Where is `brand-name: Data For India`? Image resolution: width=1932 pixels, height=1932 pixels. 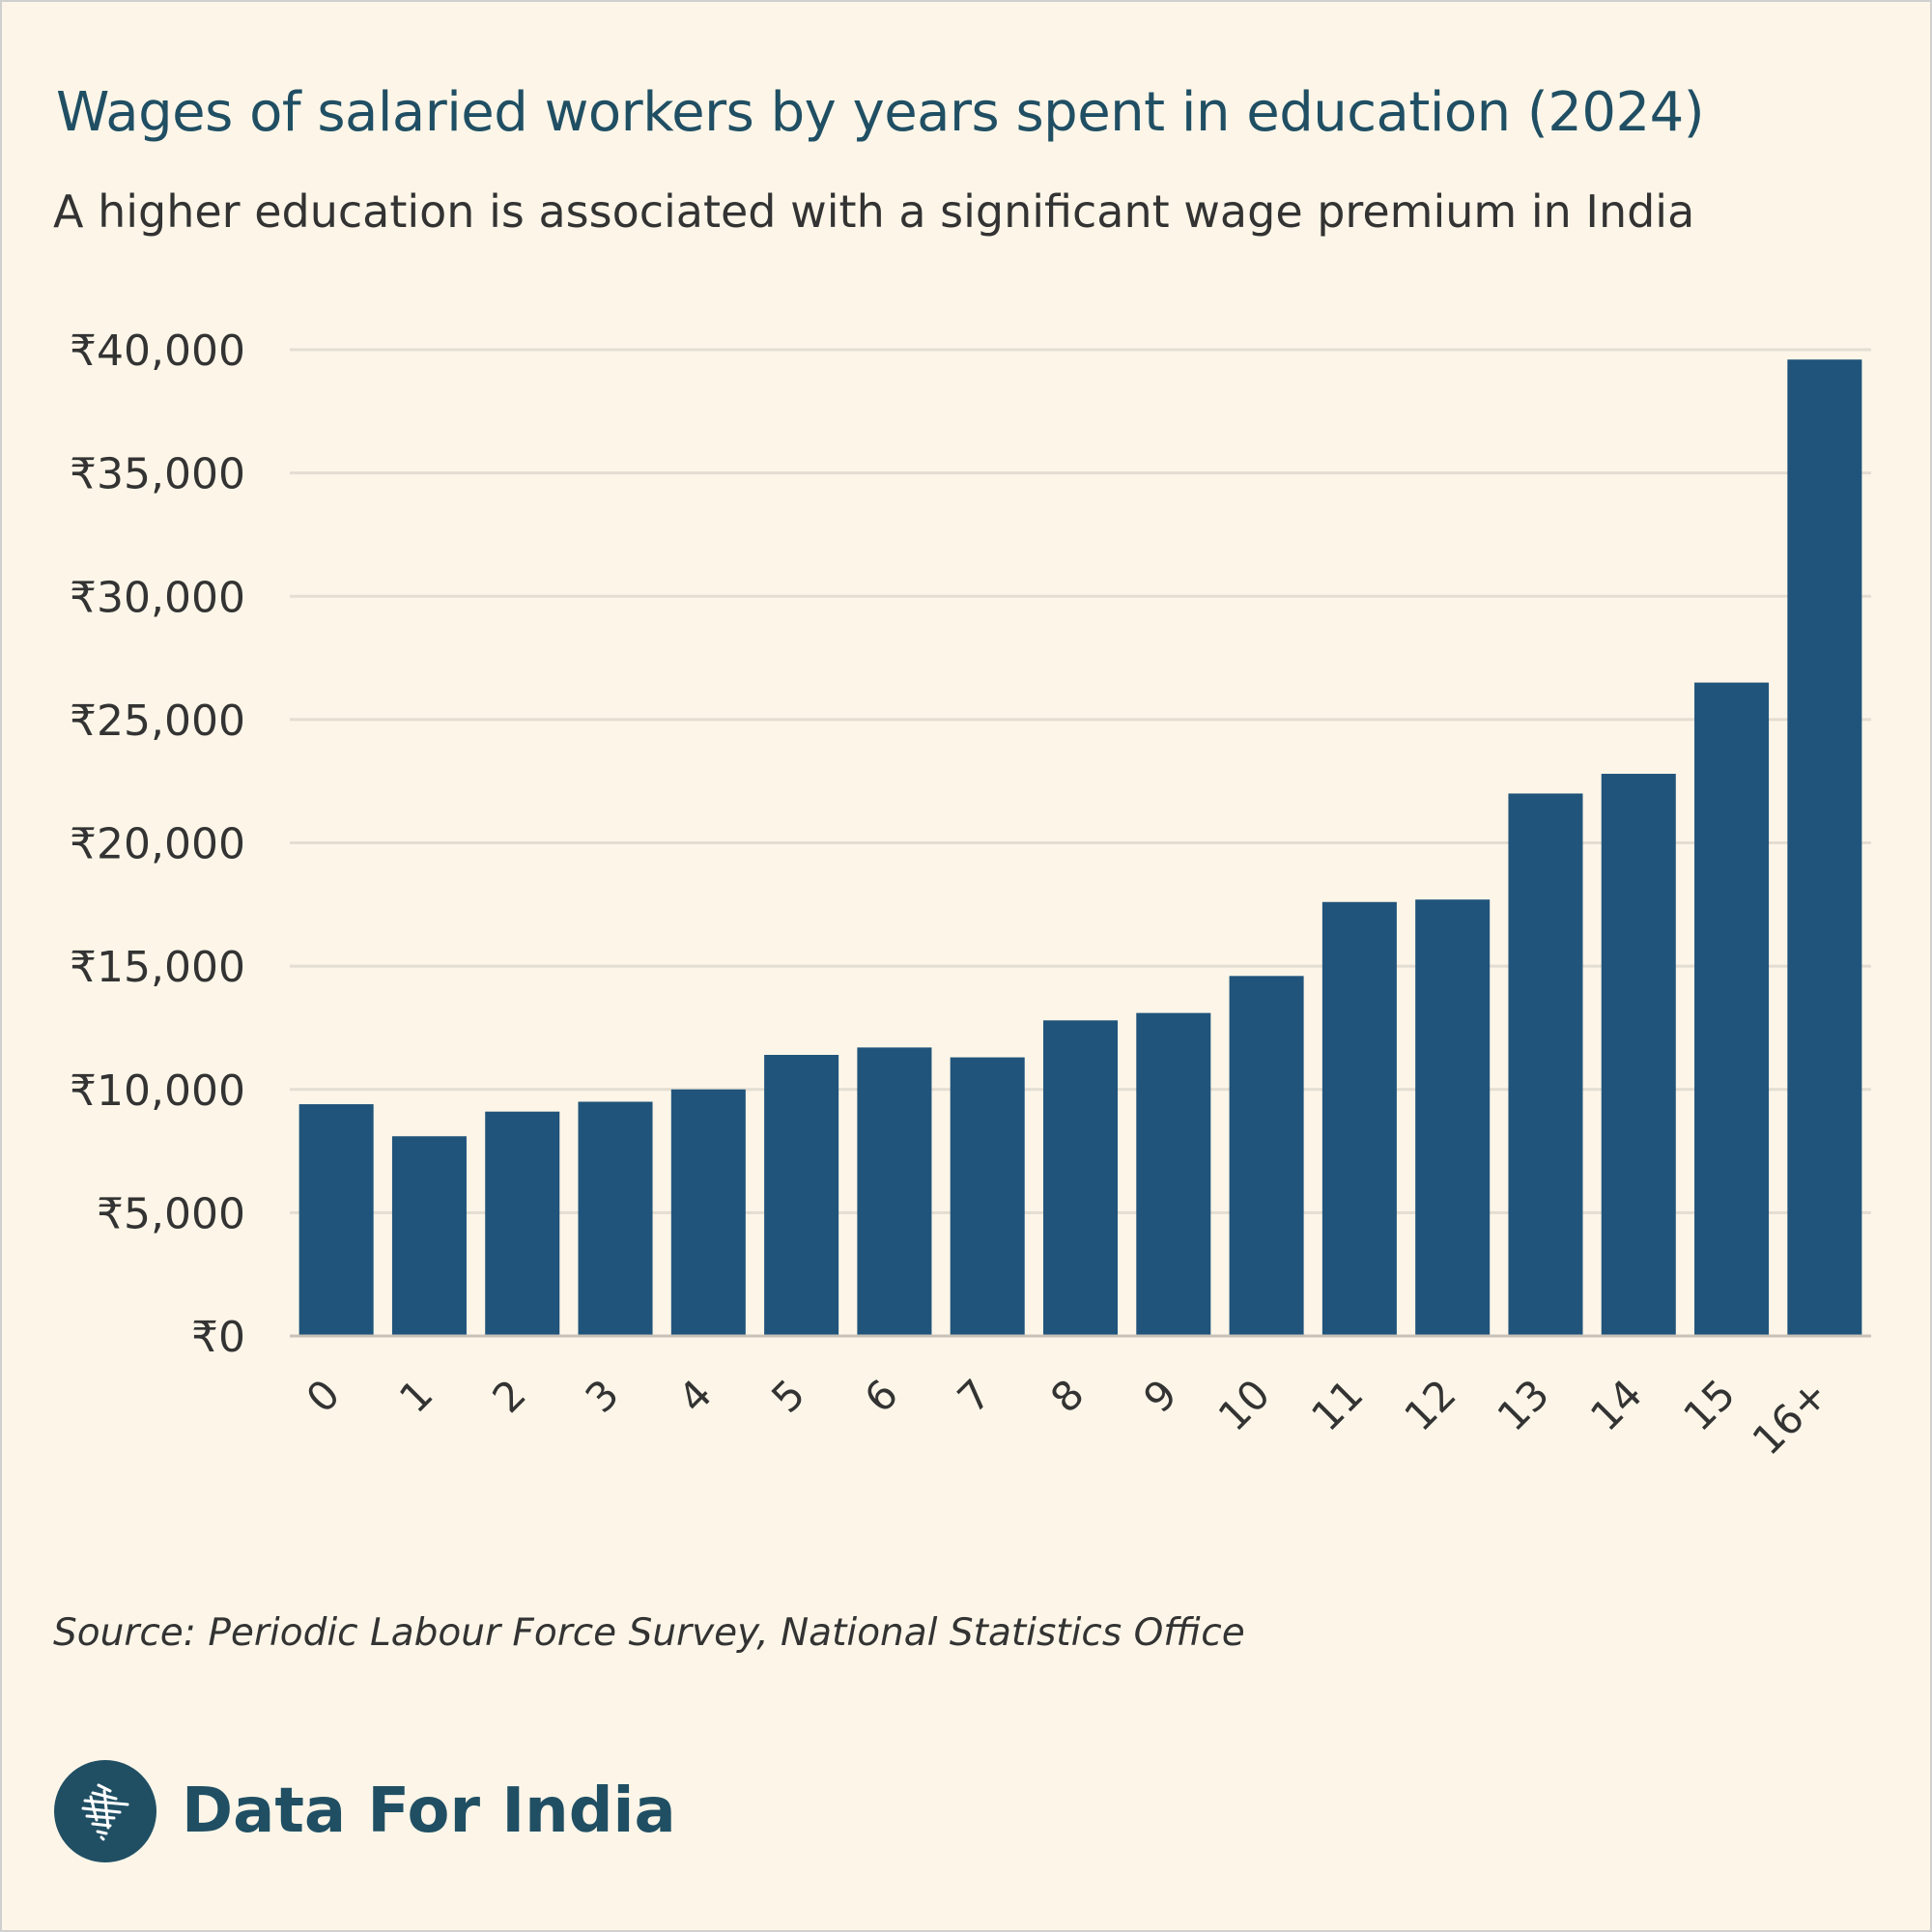
brand-name: Data For India is located at coordinates (429, 1811).